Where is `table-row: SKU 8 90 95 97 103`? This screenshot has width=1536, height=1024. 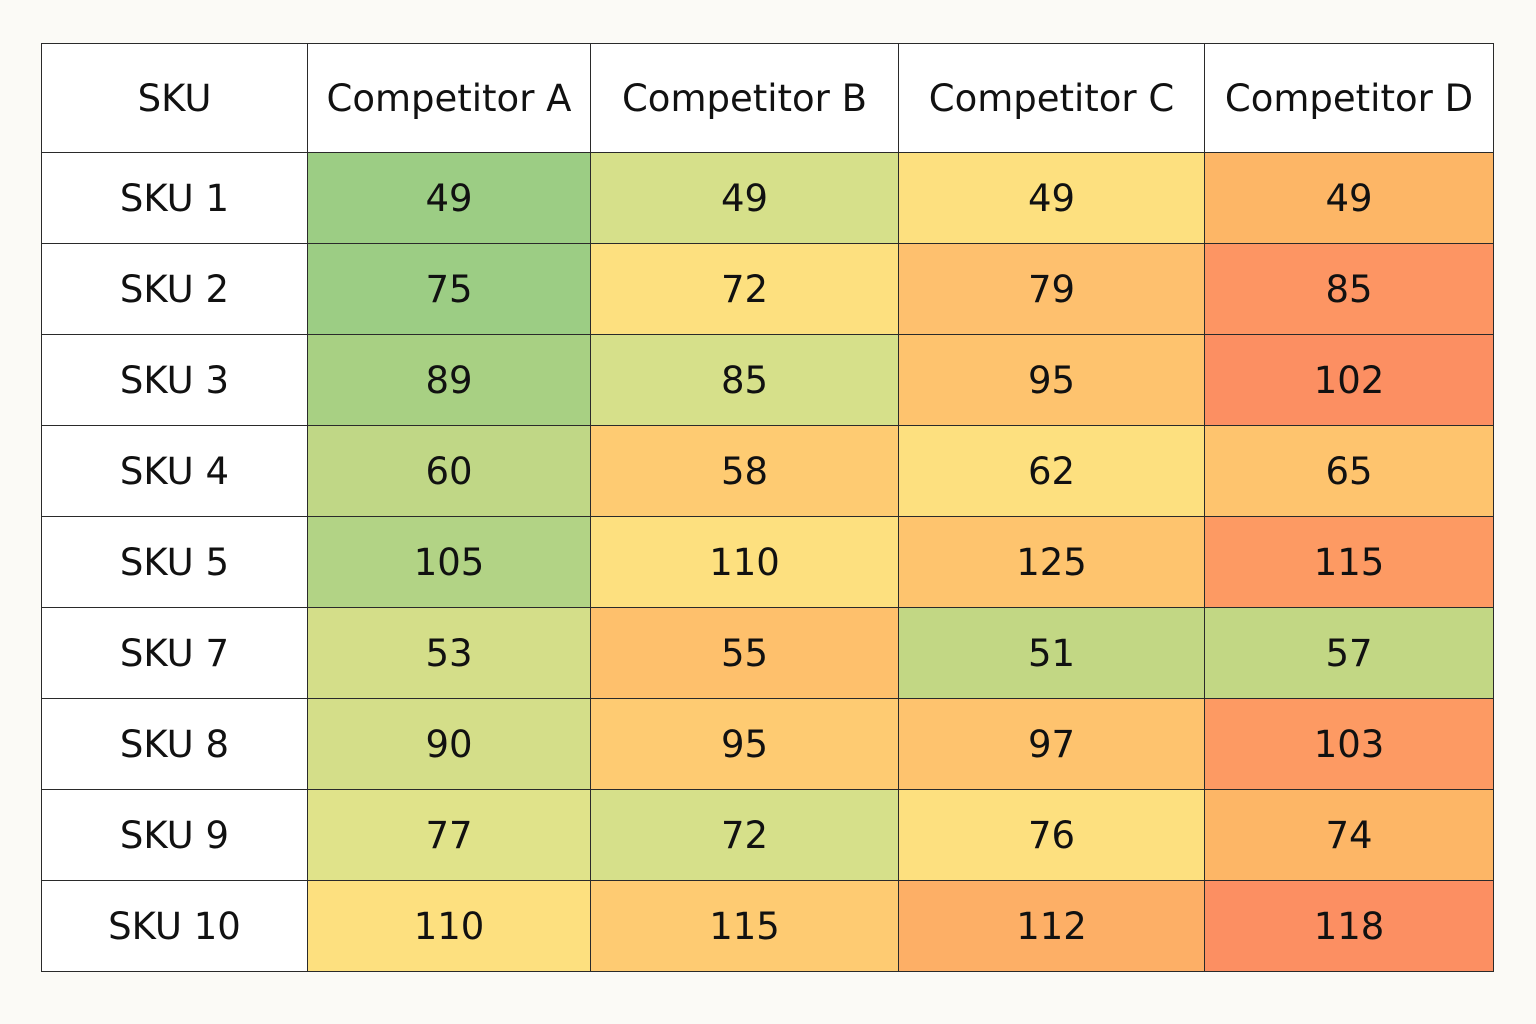 table-row: SKU 8 90 95 97 103 is located at coordinates (767, 744).